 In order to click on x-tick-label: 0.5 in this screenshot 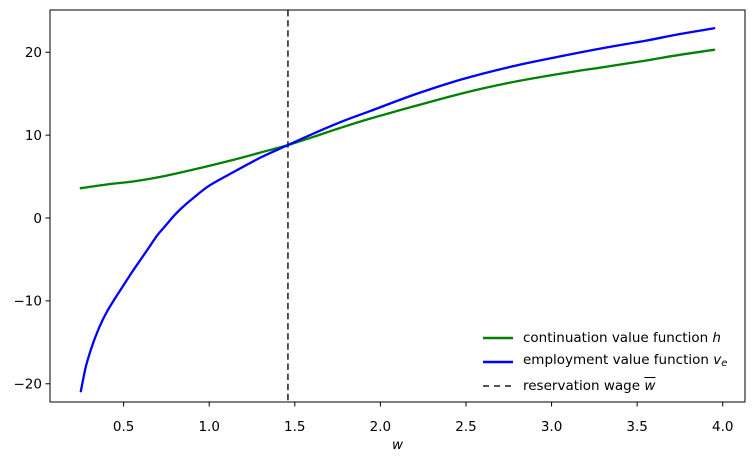, I will do `click(123, 427)`.